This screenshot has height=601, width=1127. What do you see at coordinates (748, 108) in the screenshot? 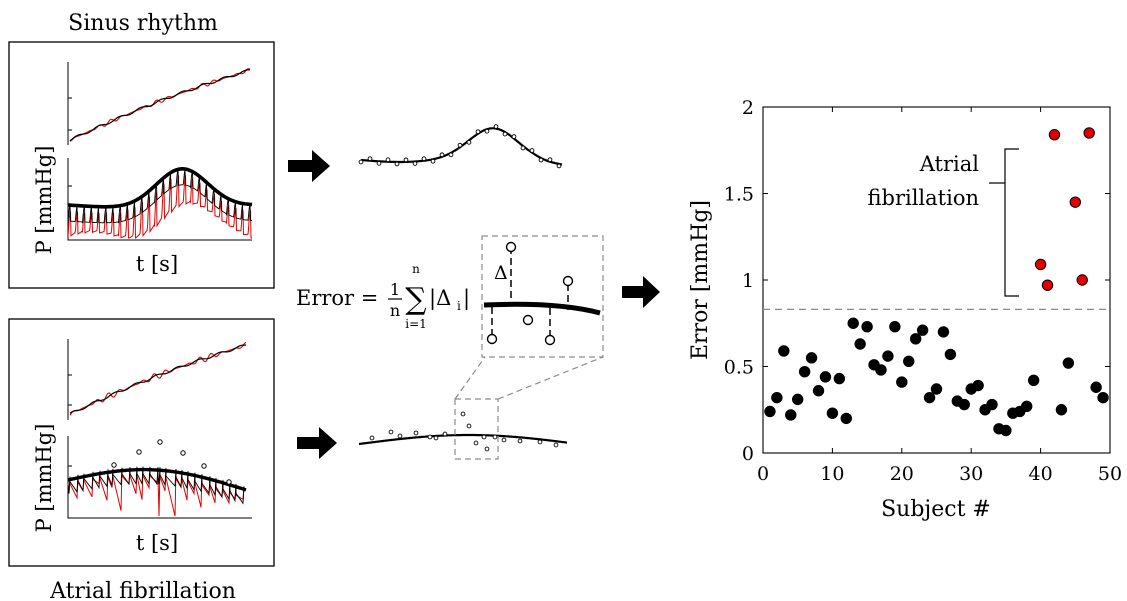
I see `y-tick-label: 2` at bounding box center [748, 108].